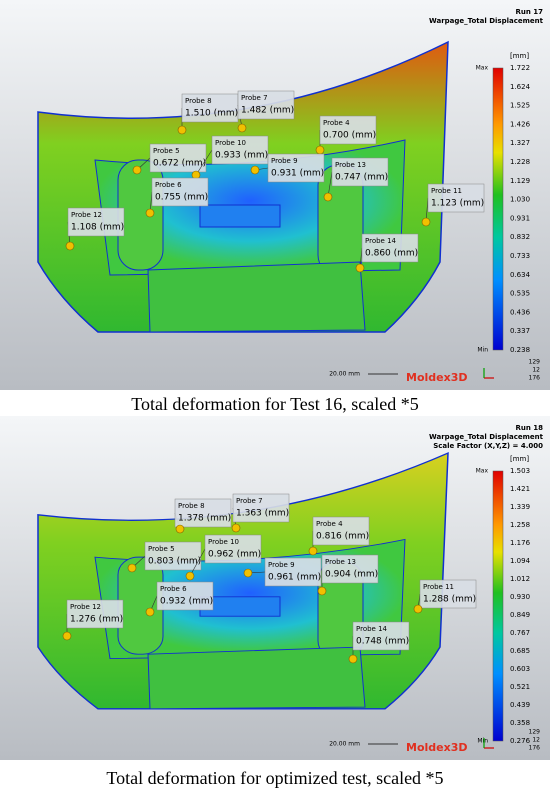 This screenshot has height=799, width=550. Describe the element at coordinates (520, 651) in the screenshot. I see `colorbar-label: 0.685` at that location.